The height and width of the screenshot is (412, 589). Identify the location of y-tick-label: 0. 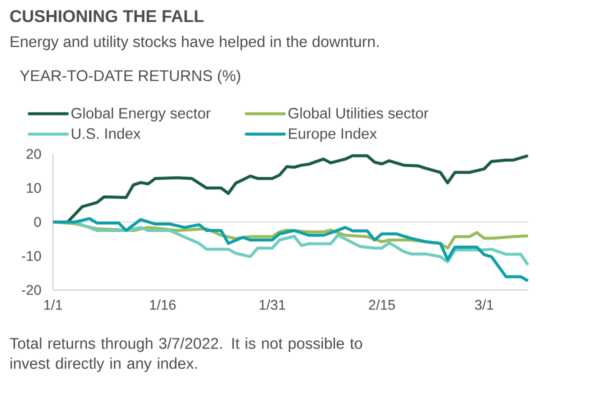
(37, 222).